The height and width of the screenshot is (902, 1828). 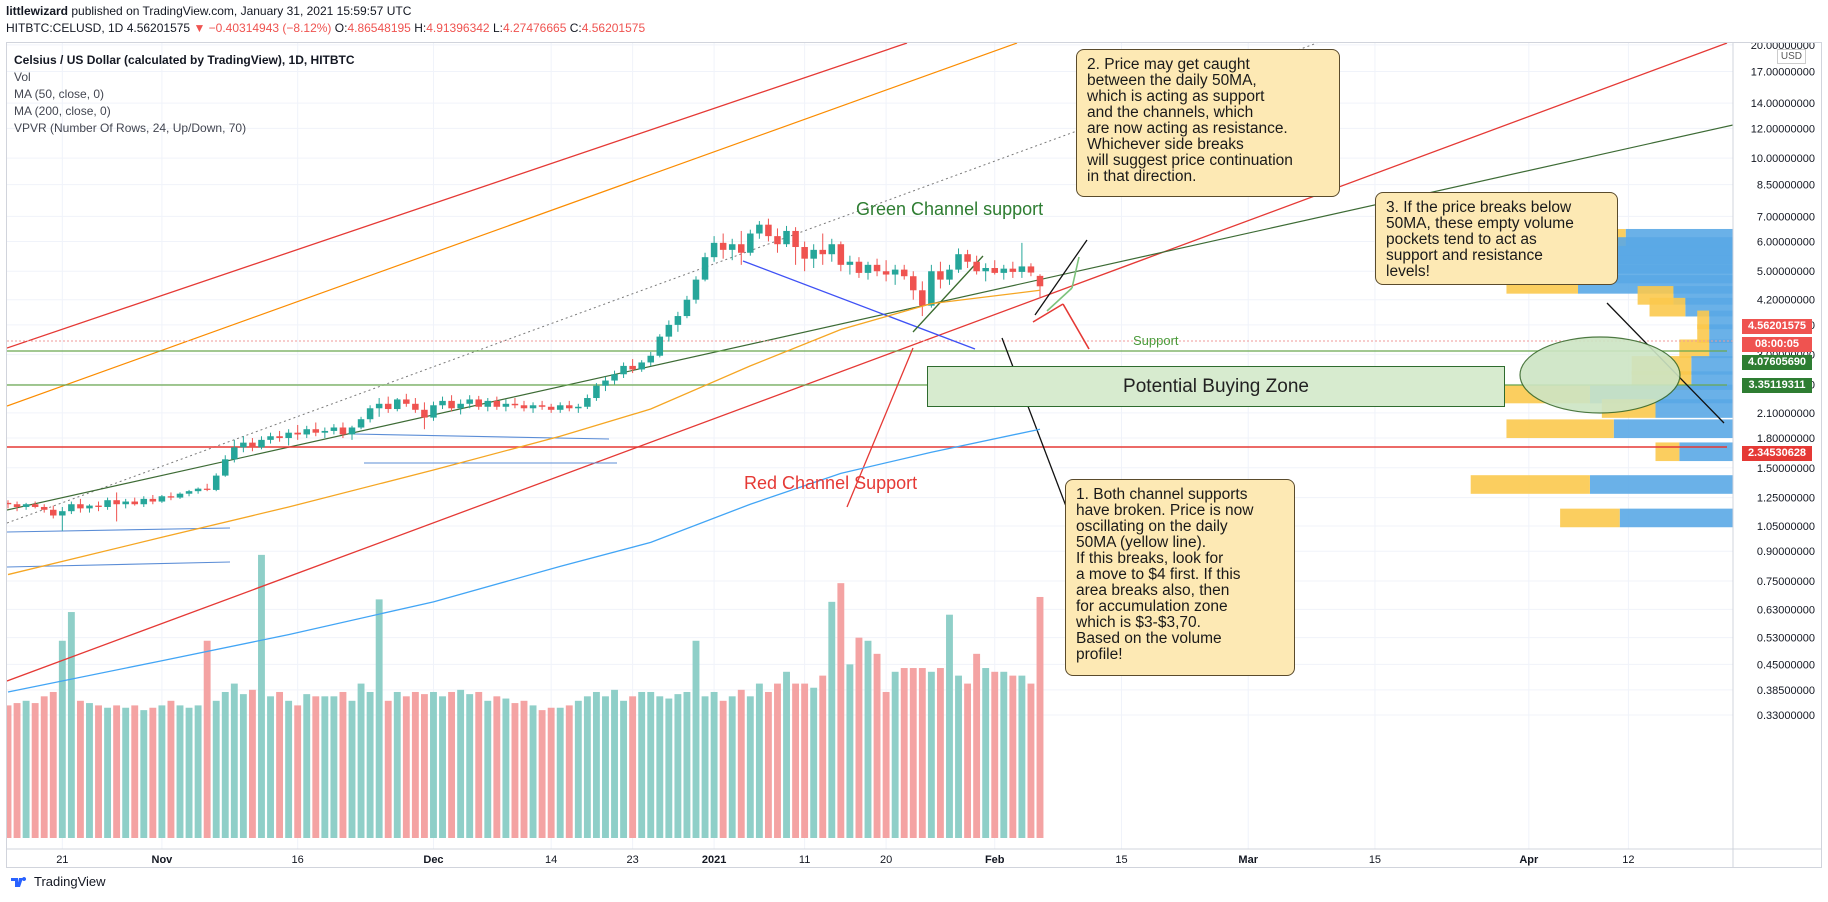 What do you see at coordinates (1786, 527) in the screenshot?
I see `y-tick-label: 1.05000000` at bounding box center [1786, 527].